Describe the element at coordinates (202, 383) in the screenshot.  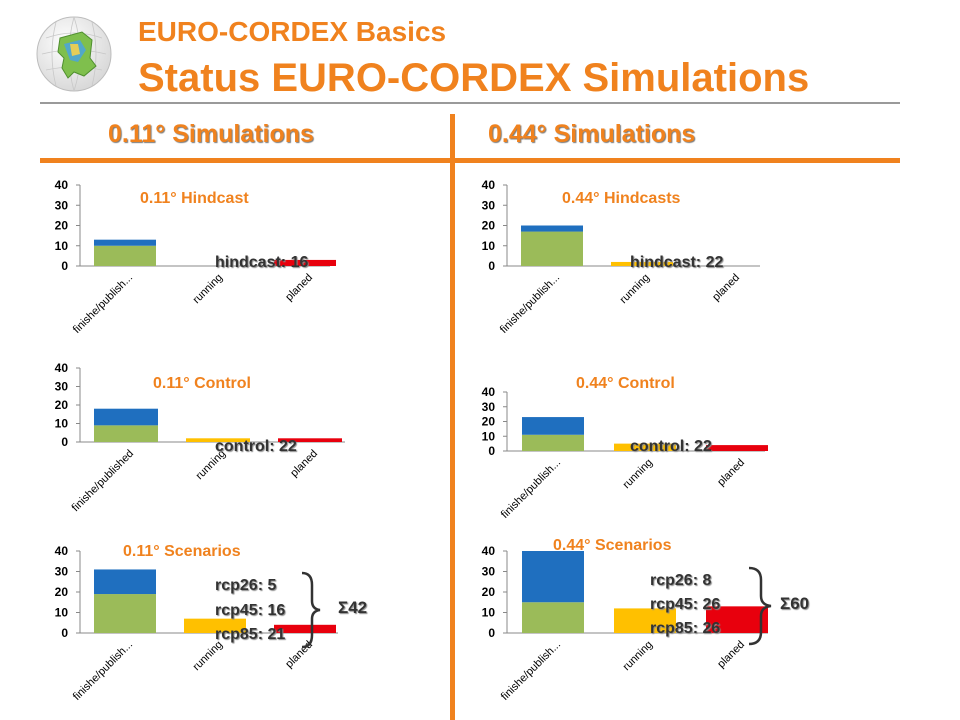
I see `chart-title: 0.11° Control` at that location.